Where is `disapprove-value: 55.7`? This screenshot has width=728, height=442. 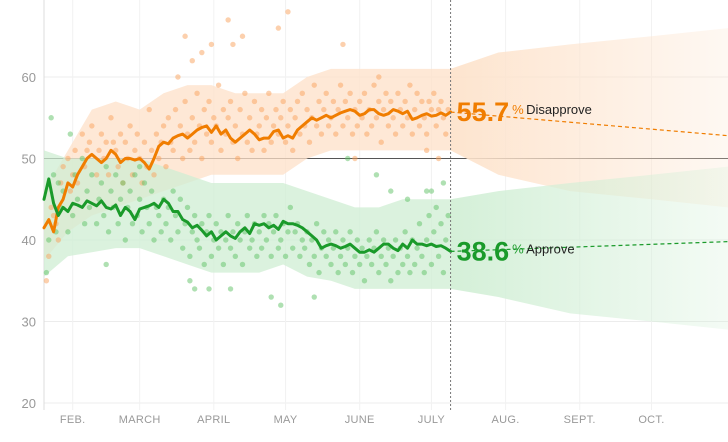
disapprove-value: 55.7 is located at coordinates (483, 112).